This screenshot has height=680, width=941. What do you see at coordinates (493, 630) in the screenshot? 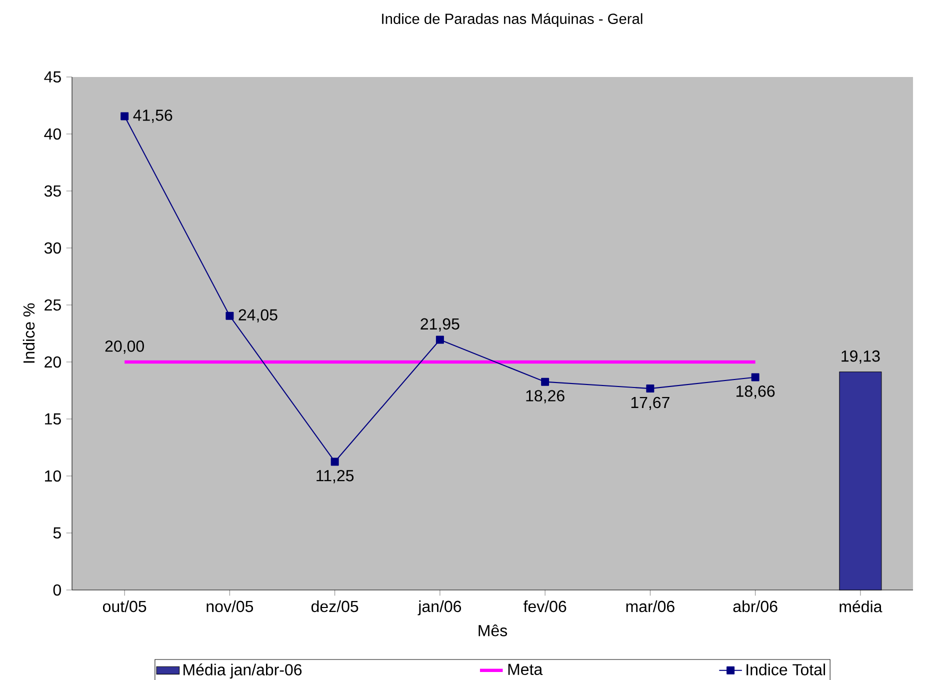
I see `x-axis-title: Mês` at bounding box center [493, 630].